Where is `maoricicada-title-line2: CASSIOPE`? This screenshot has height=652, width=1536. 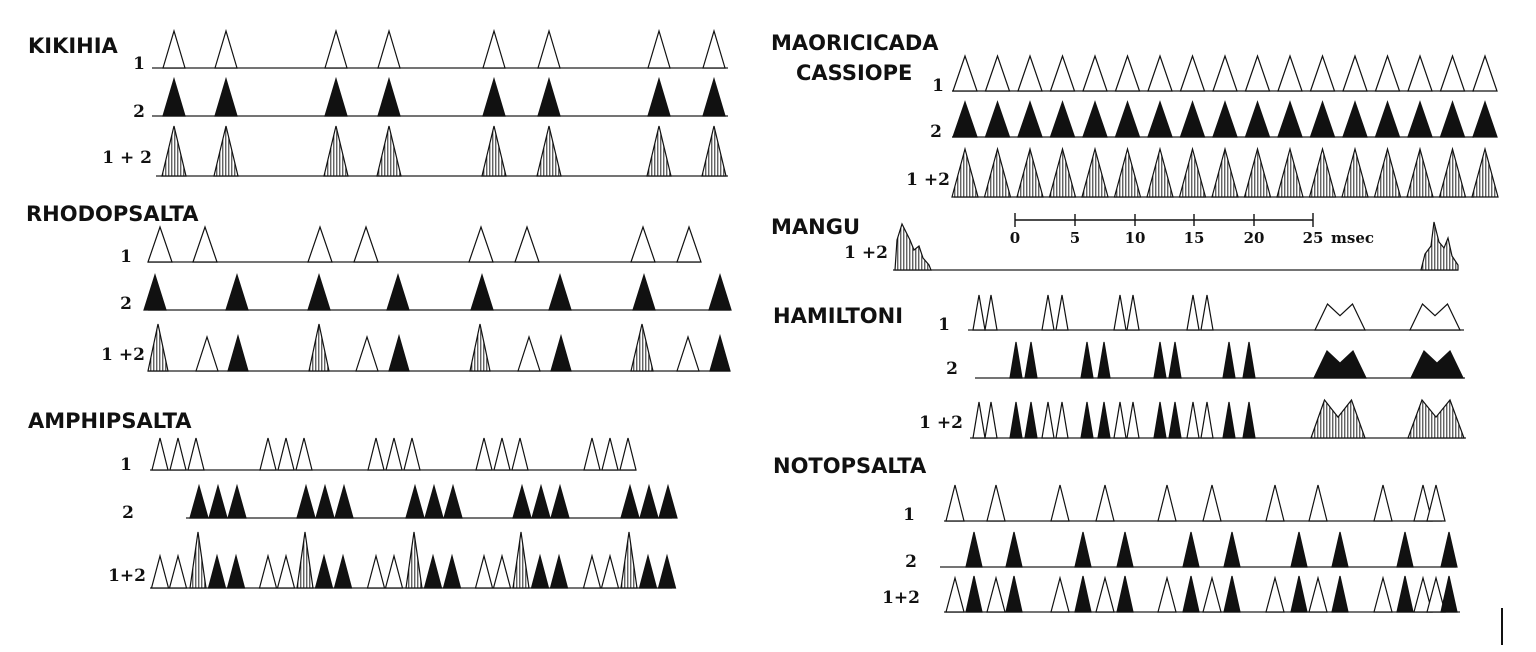 maoricicada-title-line2: CASSIOPE is located at coordinates (854, 73).